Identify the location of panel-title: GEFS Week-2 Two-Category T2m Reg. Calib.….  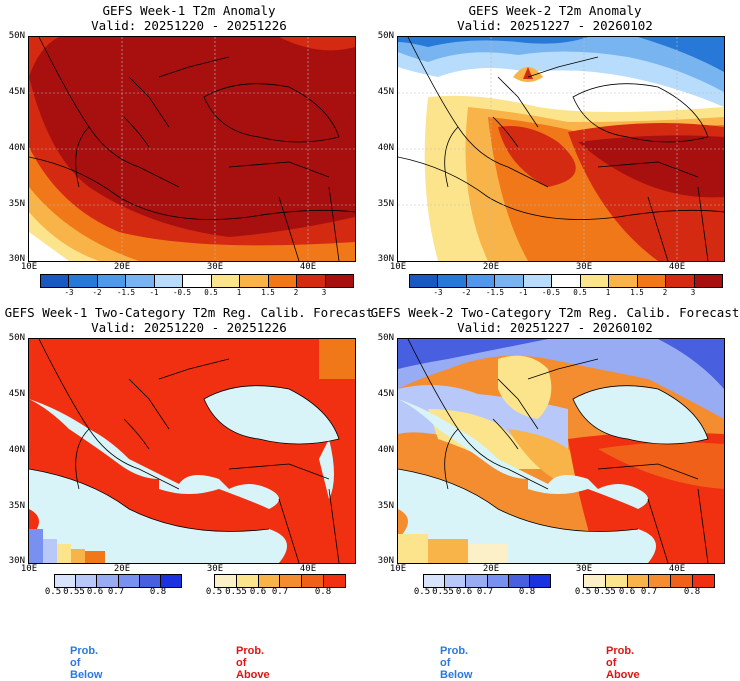
(555, 312).